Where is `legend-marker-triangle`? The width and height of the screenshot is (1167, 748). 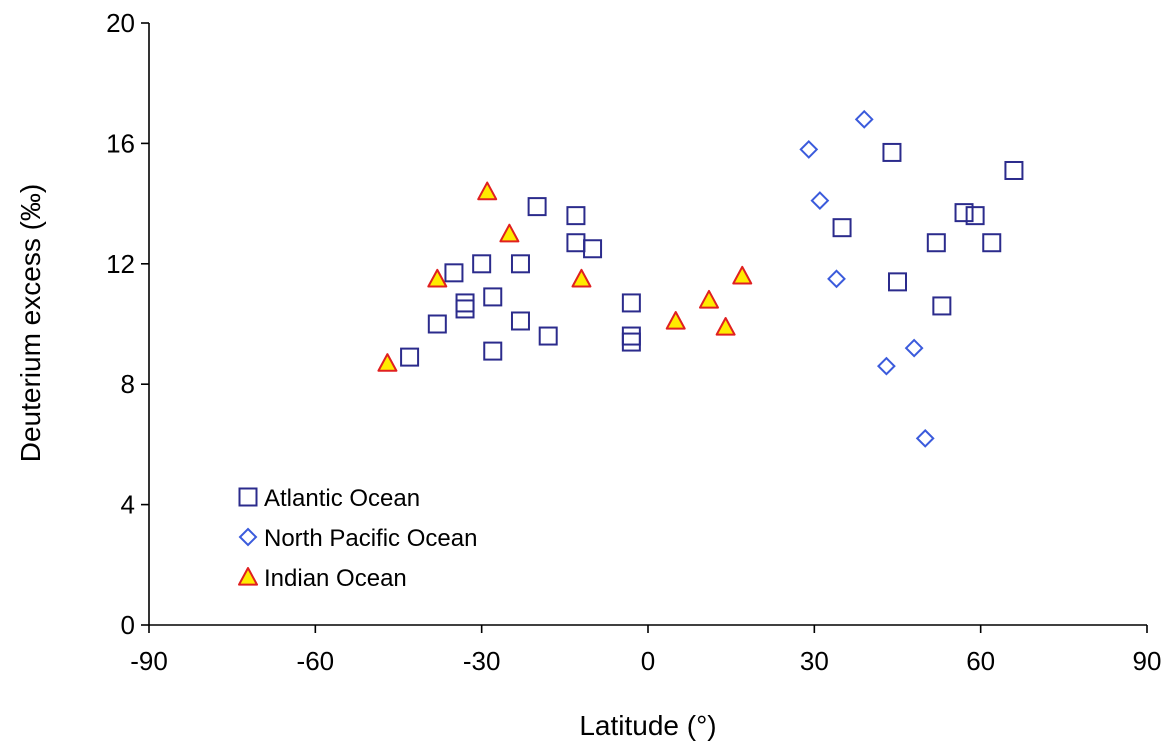 legend-marker-triangle is located at coordinates (248, 576).